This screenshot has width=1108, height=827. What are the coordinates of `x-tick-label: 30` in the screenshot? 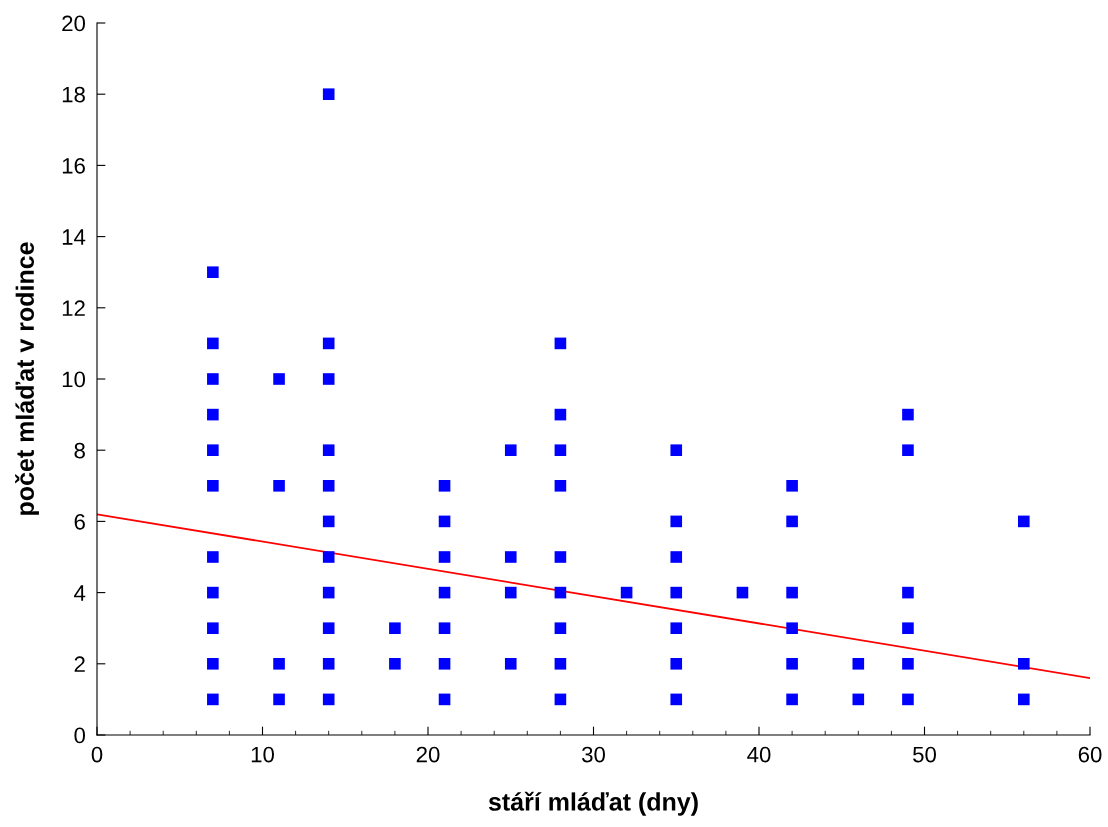 It's located at (593, 754).